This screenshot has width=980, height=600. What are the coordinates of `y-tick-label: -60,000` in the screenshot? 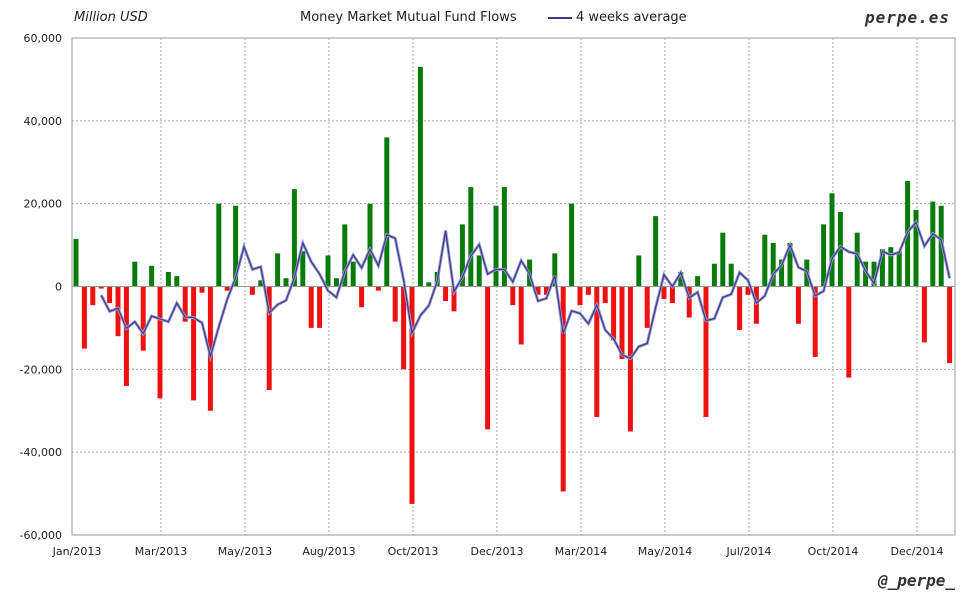 It's located at (41, 535).